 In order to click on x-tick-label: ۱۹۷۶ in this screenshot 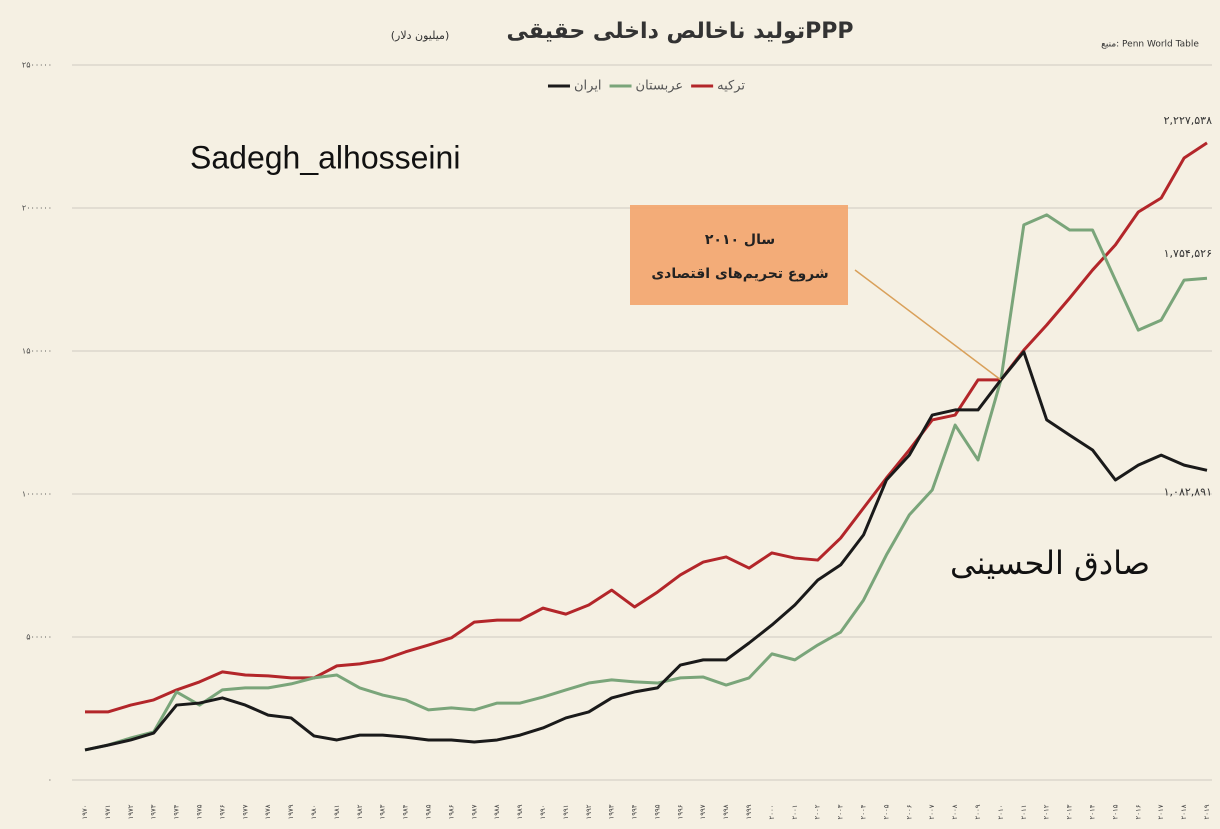, I will do `click(222, 811)`.